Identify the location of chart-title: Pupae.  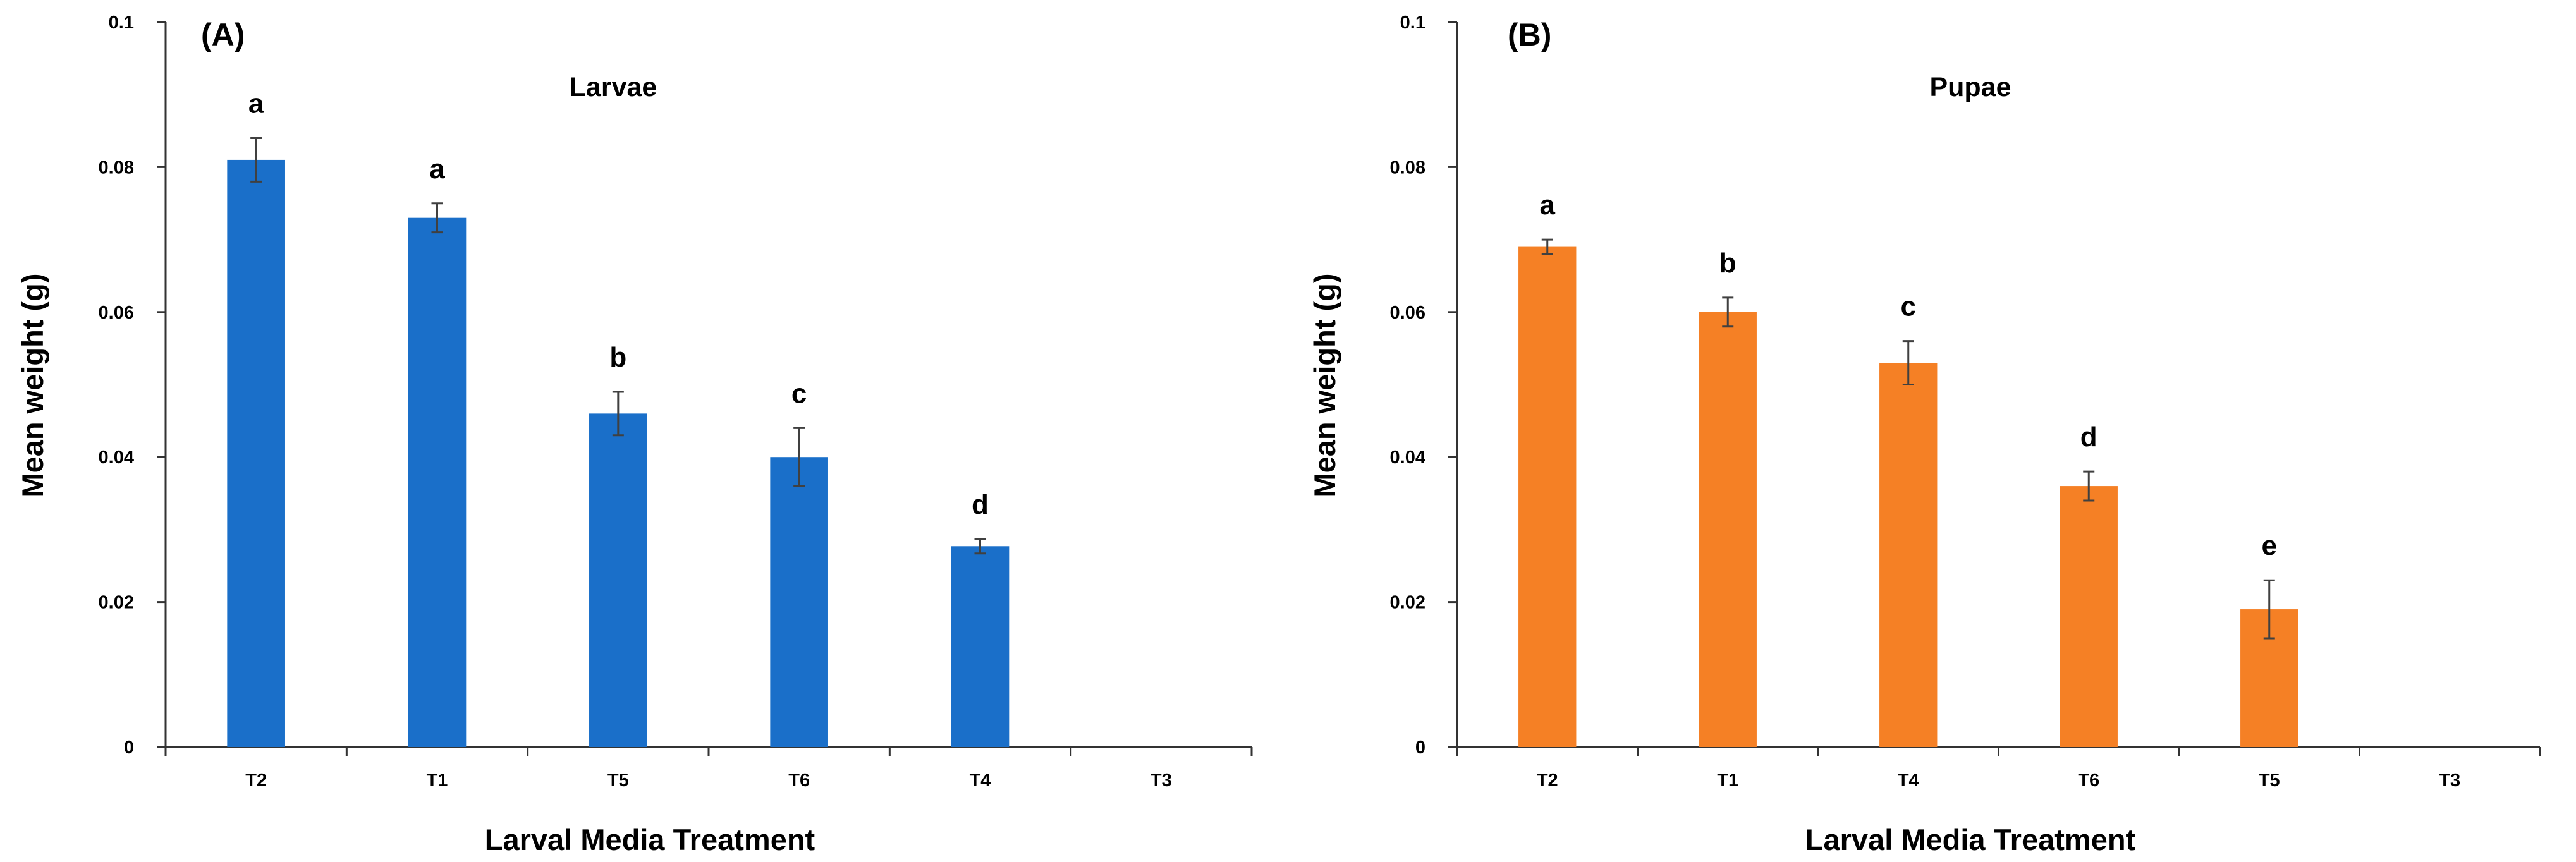
(1970, 87).